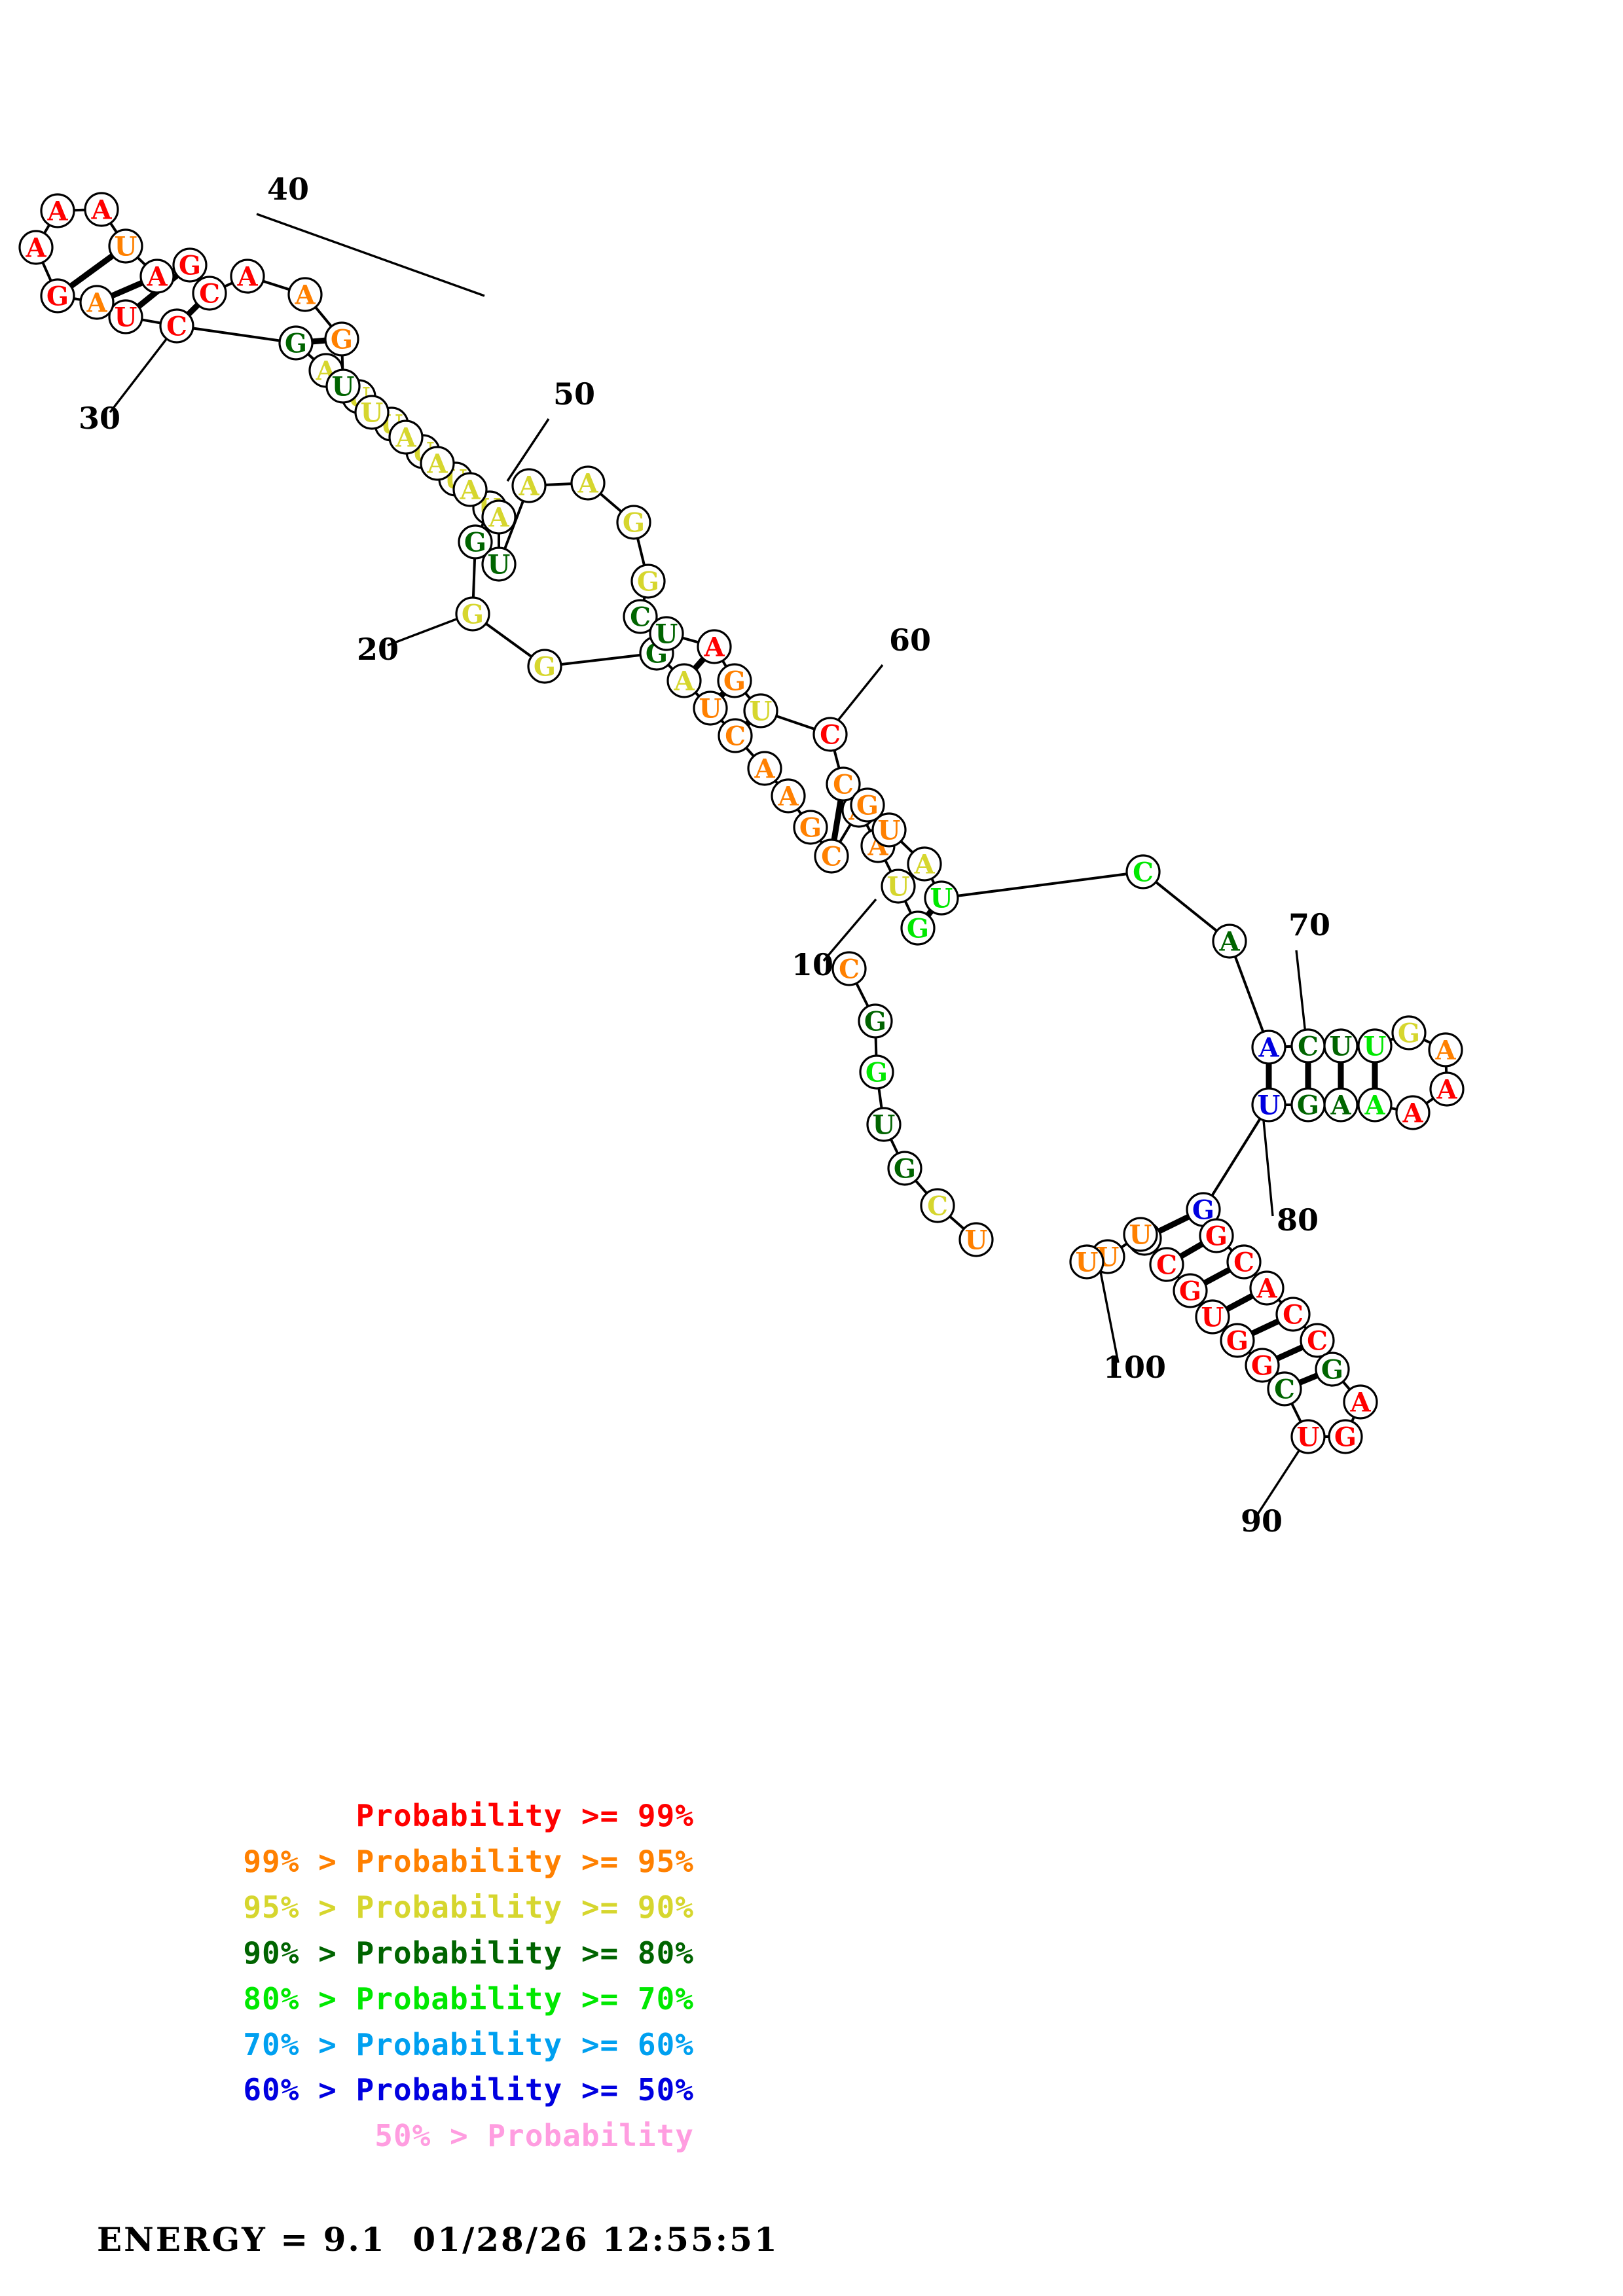  What do you see at coordinates (875, 1021) in the screenshot?
I see `nucleotide-2-G: G` at bounding box center [875, 1021].